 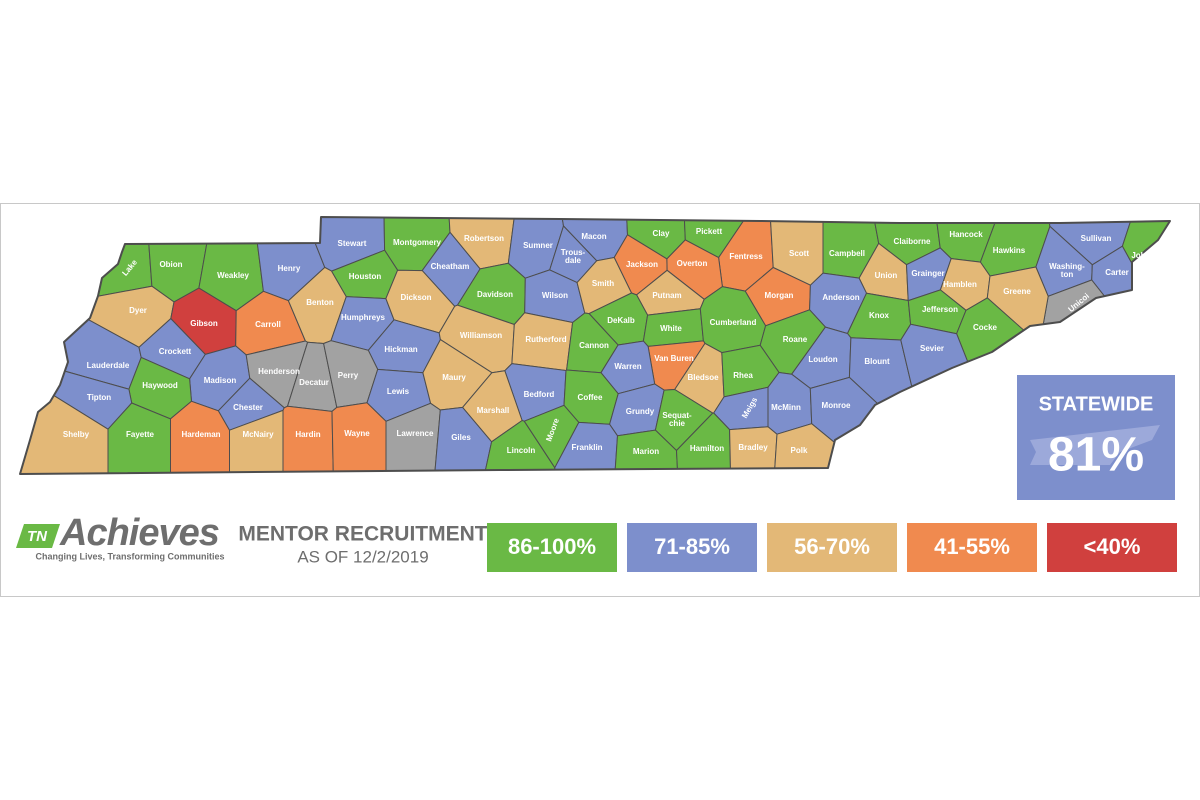 I want to click on heading-date: AS OF 12/2/2019, so click(x=362, y=556).